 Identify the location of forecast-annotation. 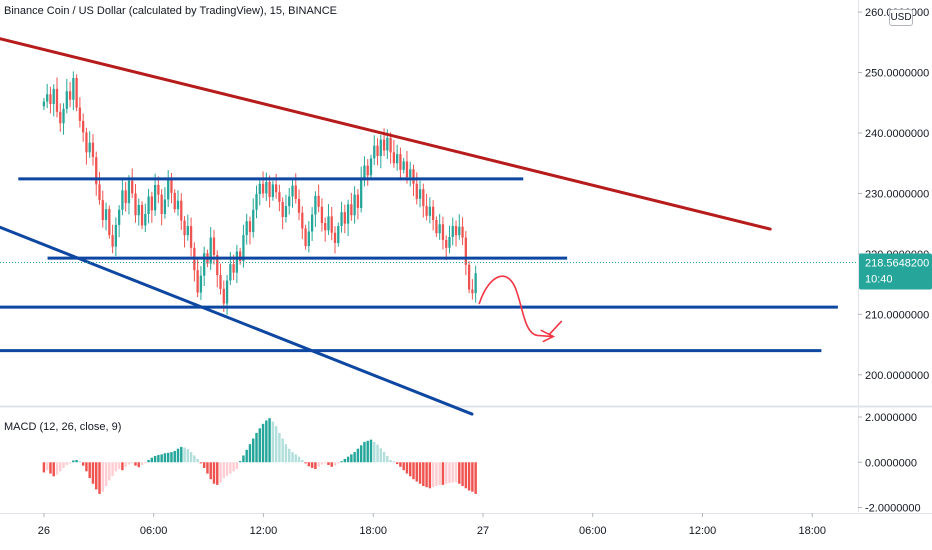
(515, 306).